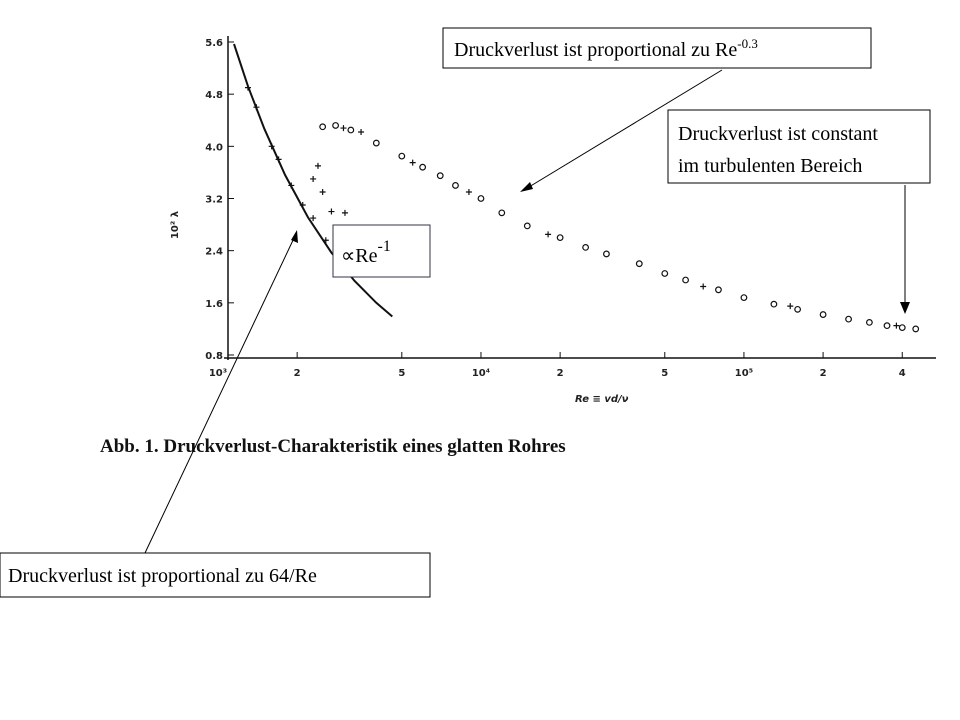  I want to click on y-tick-label: 4.8, so click(214, 95).